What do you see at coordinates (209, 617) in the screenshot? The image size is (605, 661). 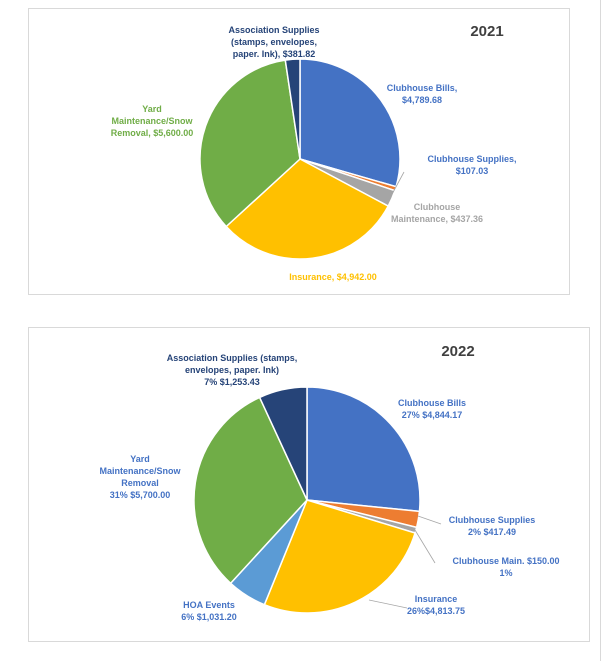 I see `data-label-line: 6% $1,031.20` at bounding box center [209, 617].